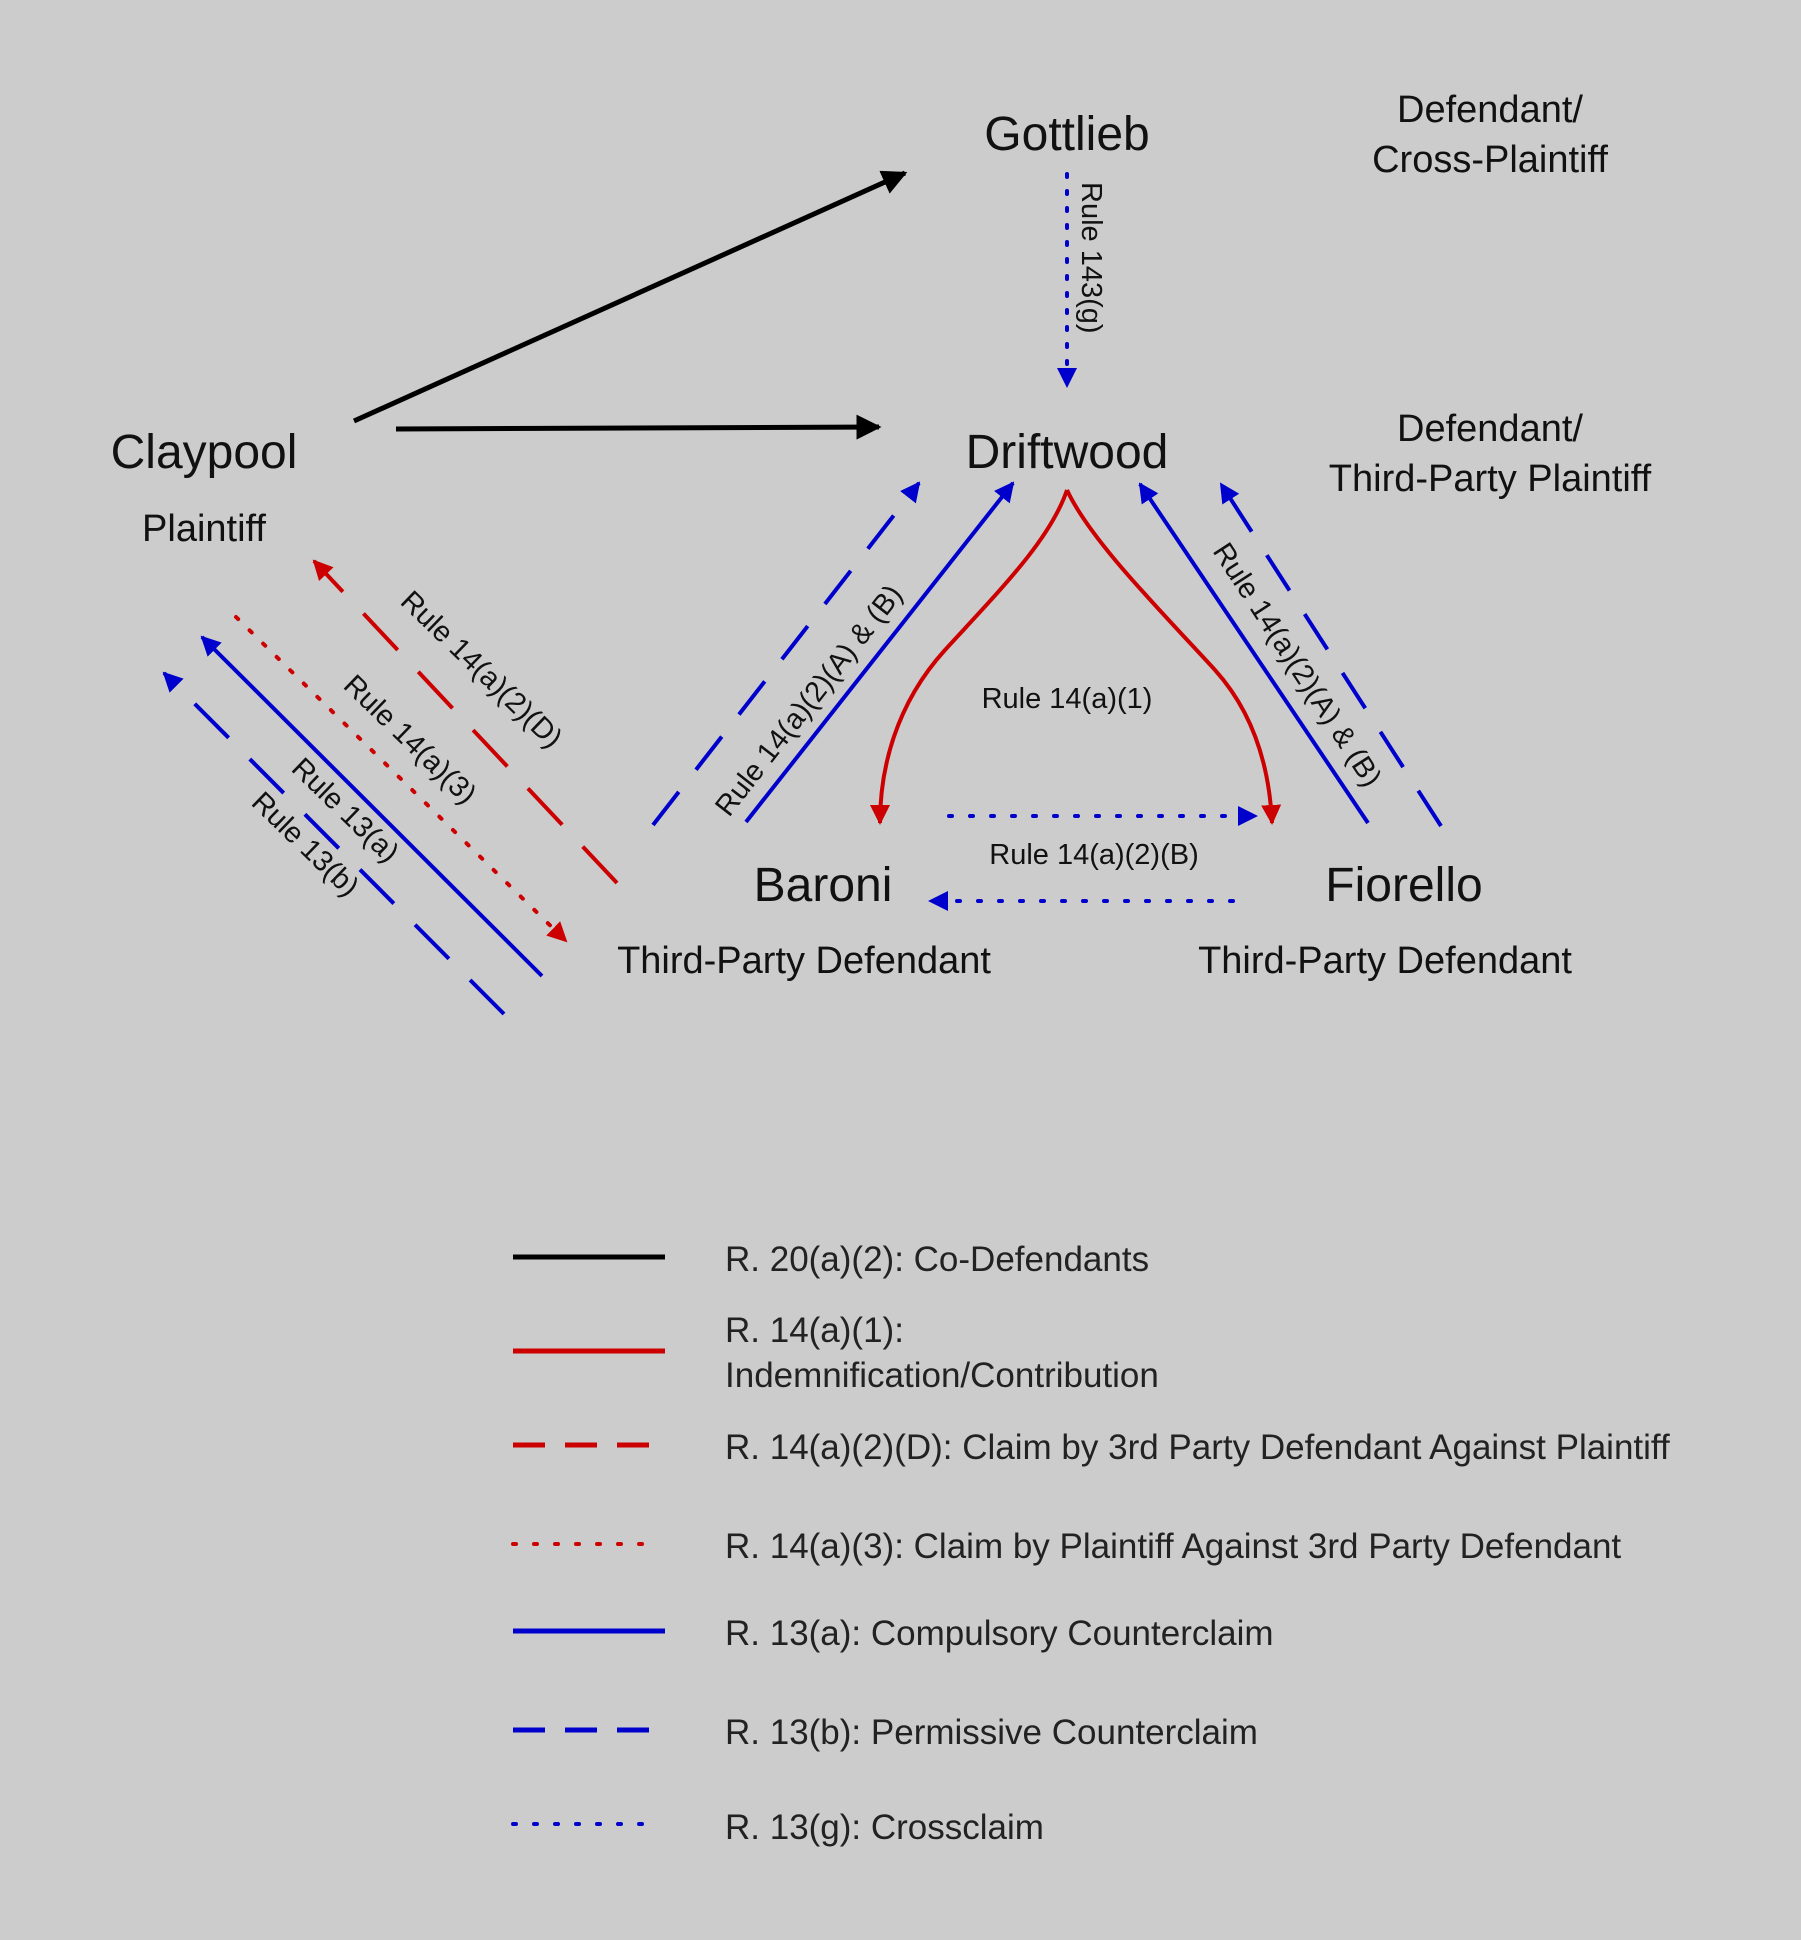  What do you see at coordinates (204, 529) in the screenshot?
I see `party-role-claypool: Plaintiff` at bounding box center [204, 529].